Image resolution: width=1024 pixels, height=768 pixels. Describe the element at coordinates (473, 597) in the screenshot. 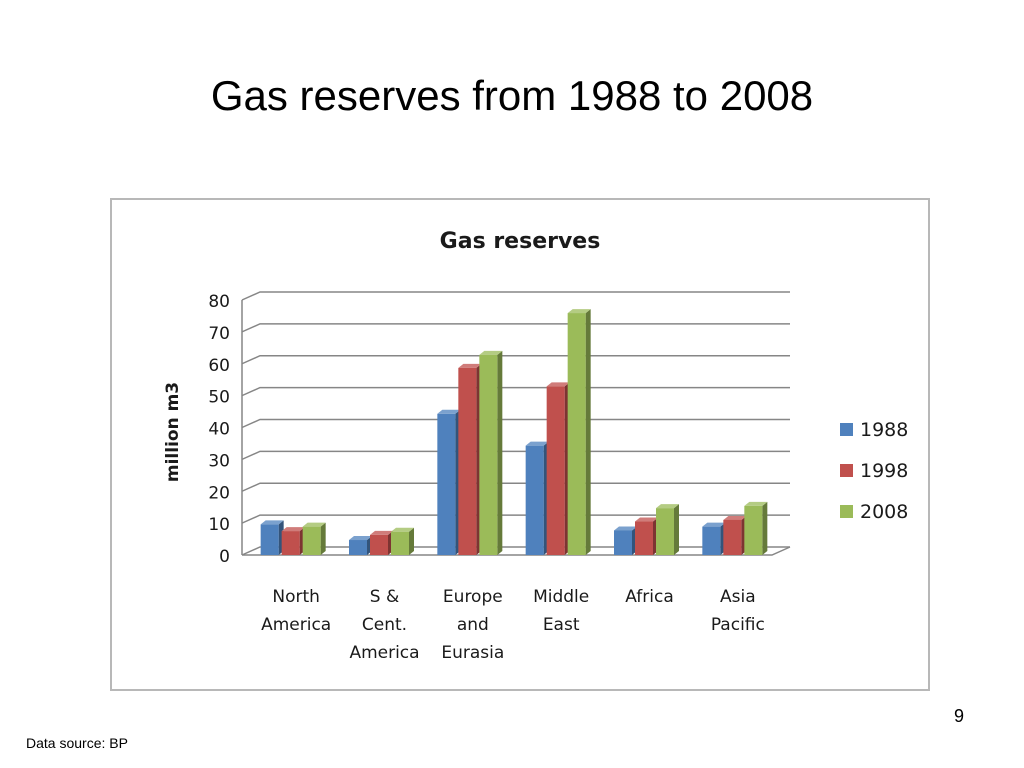

I see `x-tick-label-line: Europe` at that location.